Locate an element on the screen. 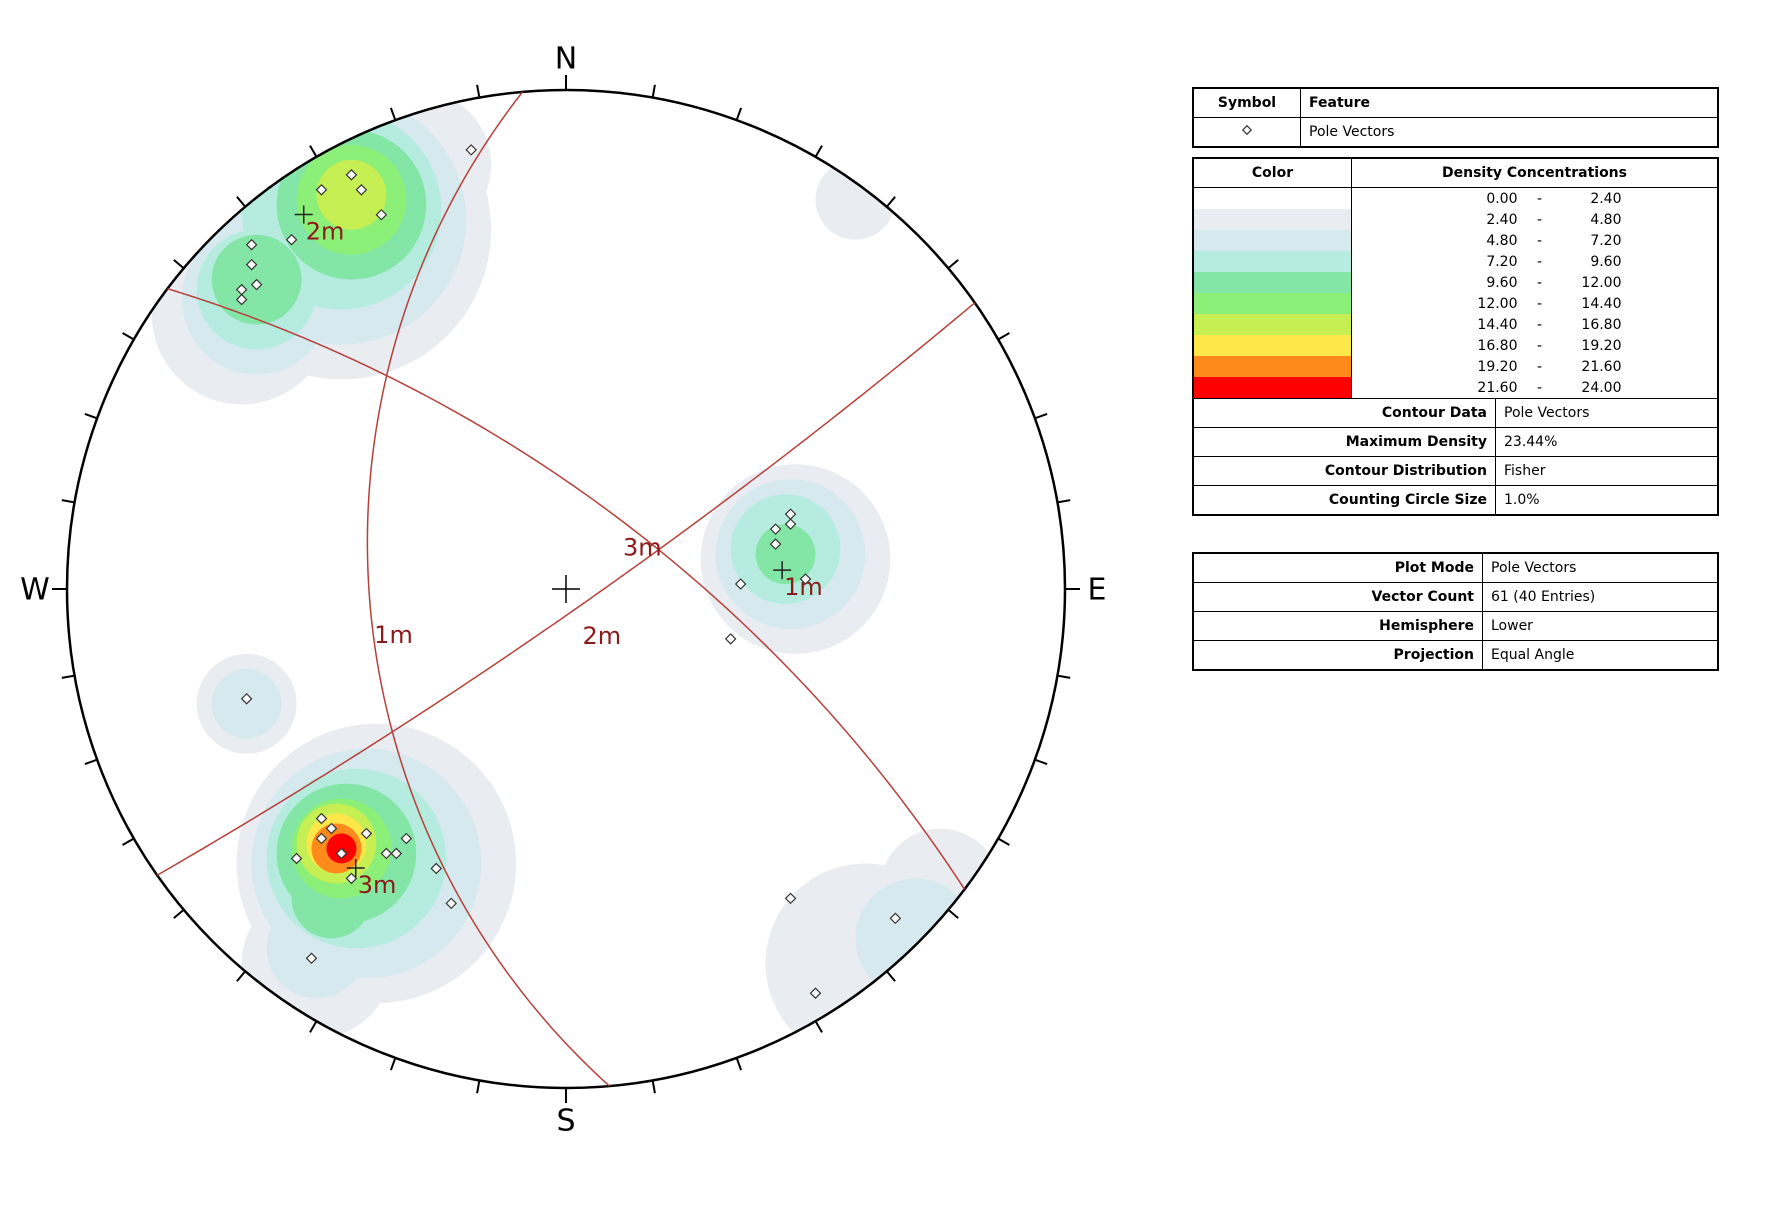 The image size is (1788, 1208). direction-label: W is located at coordinates (35, 590).